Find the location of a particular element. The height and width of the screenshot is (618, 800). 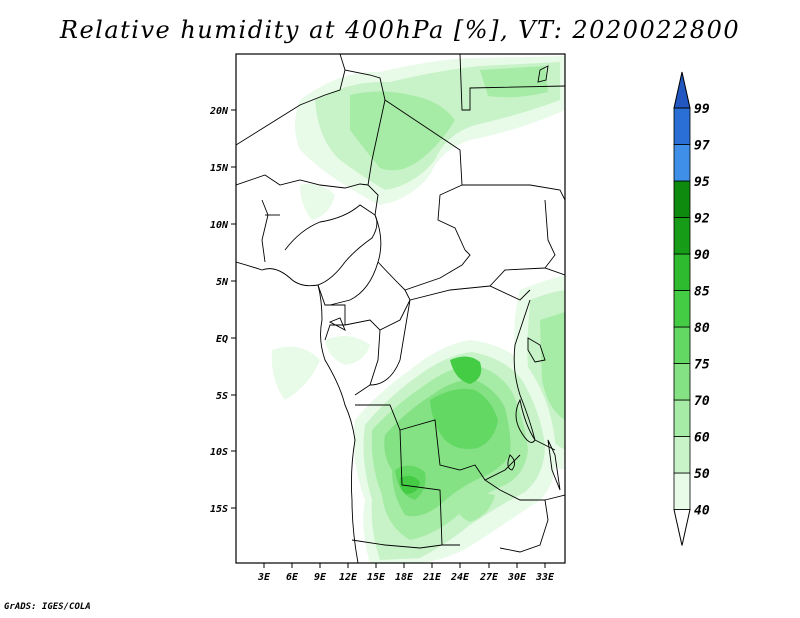

lat-label: EQ is located at coordinates (222, 339).